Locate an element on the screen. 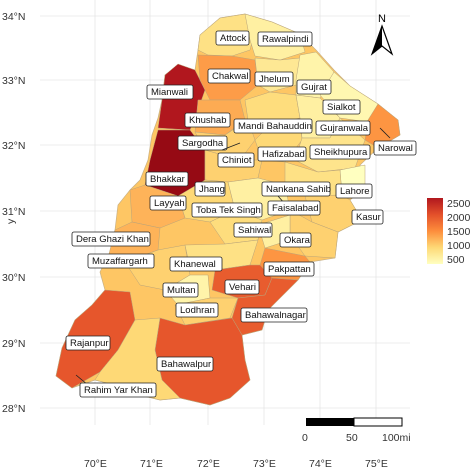 The image size is (474, 474). svg-text: Toba Tek Singh is located at coordinates (228, 210).